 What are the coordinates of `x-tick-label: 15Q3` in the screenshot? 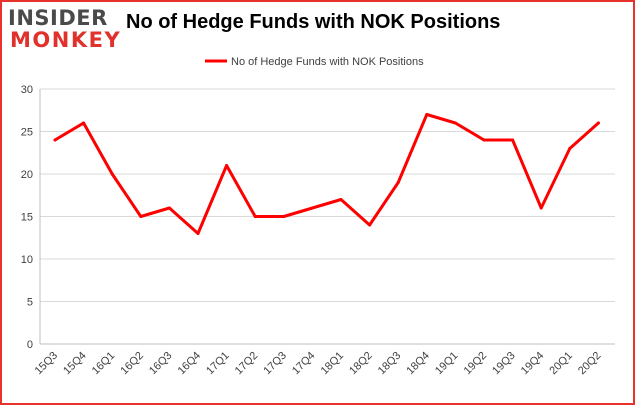 It's located at (47, 364).